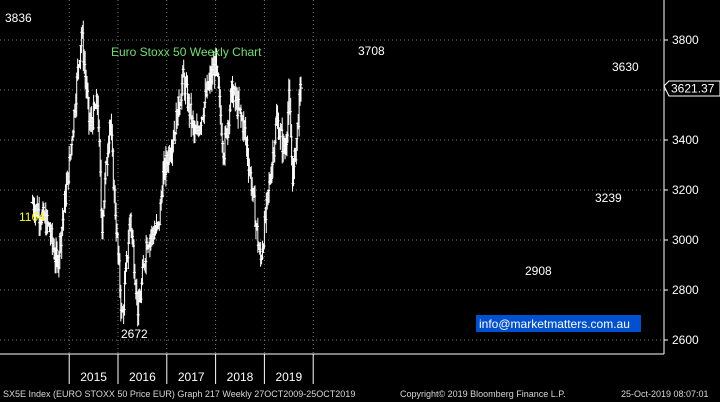 This screenshot has height=402, width=720. What do you see at coordinates (685, 340) in the screenshot?
I see `y-tick-label: 2600` at bounding box center [685, 340].